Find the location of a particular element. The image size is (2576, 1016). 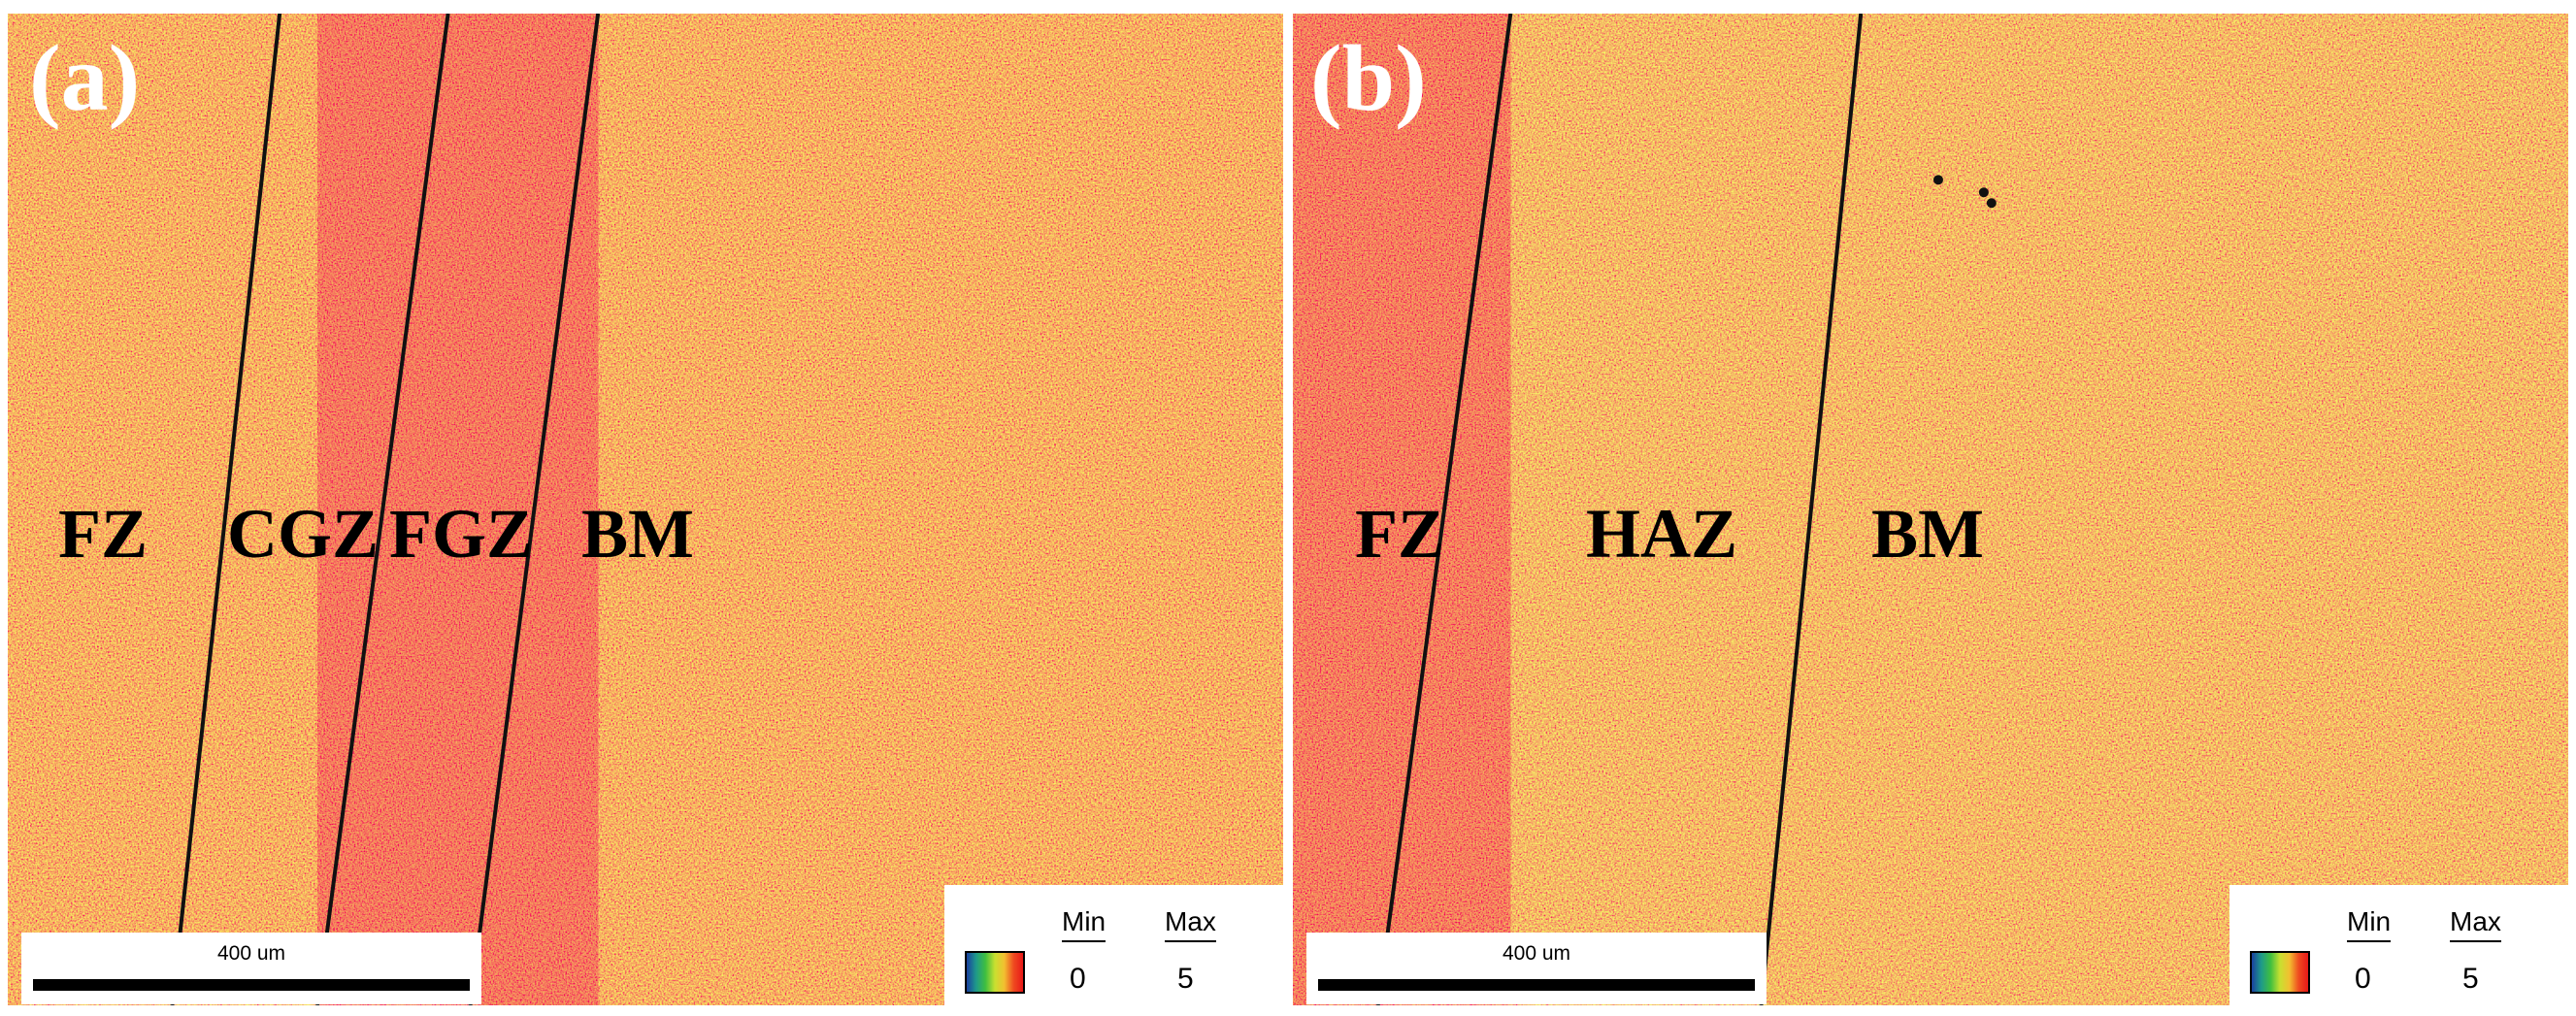

fgz-band is located at coordinates (458, 509).